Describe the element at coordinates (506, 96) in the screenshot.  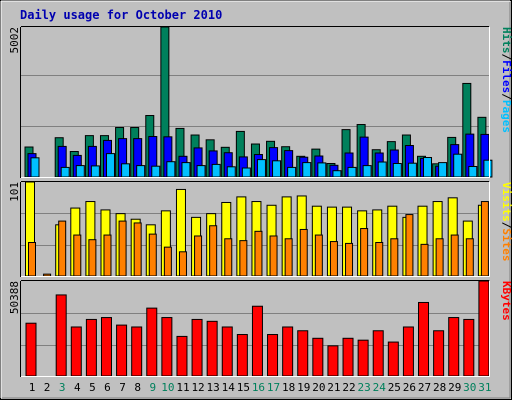
I see `legend-0-part-3: /` at that location.